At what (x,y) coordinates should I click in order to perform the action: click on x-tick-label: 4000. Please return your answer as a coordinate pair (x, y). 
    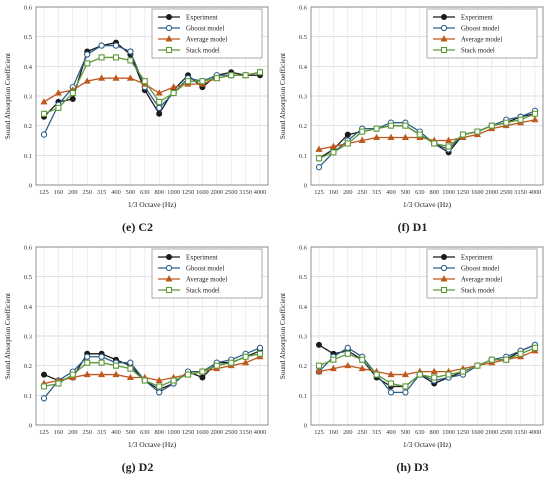
    Looking at the image, I should click on (260, 432).